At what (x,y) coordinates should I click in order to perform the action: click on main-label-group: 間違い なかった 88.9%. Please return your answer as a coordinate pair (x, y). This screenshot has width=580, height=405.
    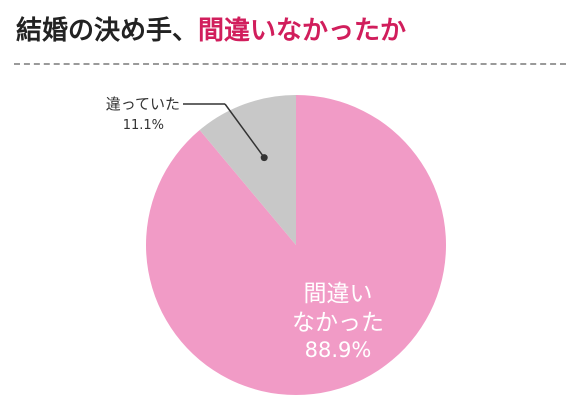
    Looking at the image, I should click on (338, 321).